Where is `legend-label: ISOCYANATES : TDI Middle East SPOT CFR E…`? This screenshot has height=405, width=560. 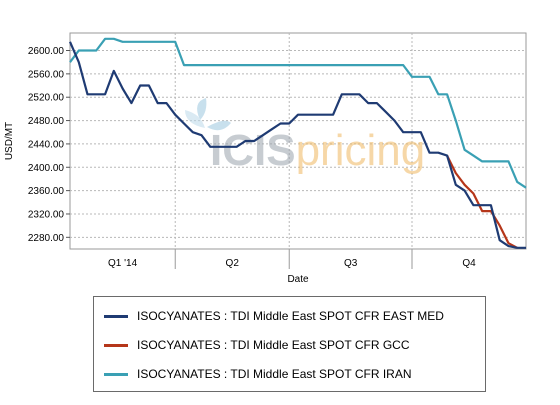 legend-label: ISOCYANATES : TDI Middle East SPOT CFR E… is located at coordinates (290, 316).